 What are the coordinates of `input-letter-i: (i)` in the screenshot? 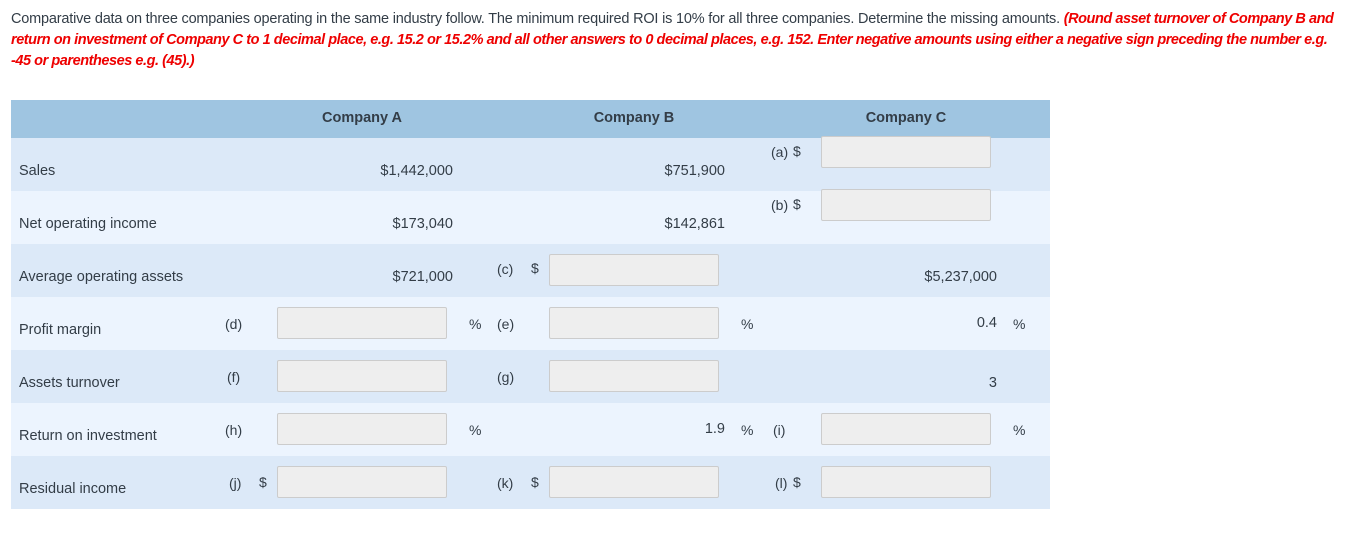 It's located at (779, 430).